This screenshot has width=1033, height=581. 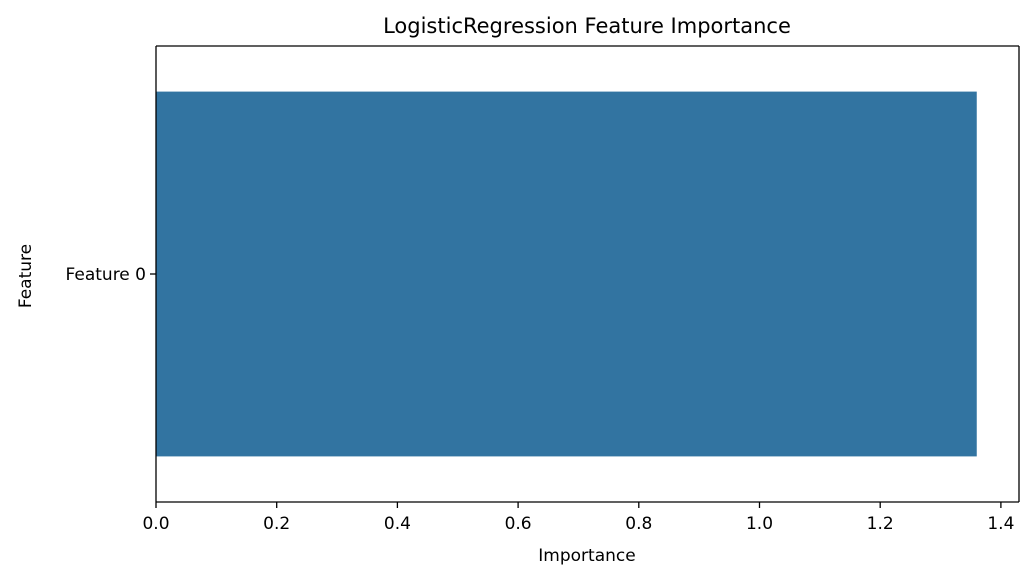 I want to click on chart-title: LogisticRegression Feature Importance, so click(x=587, y=26).